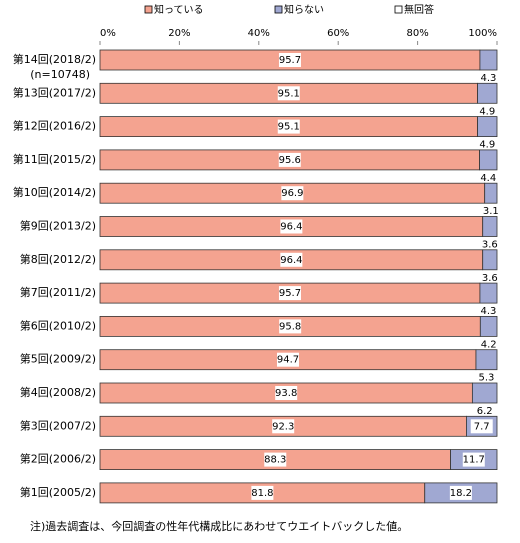 This screenshot has height=543, width=520. I want to click on x-tick-label: 20%, so click(179, 33).